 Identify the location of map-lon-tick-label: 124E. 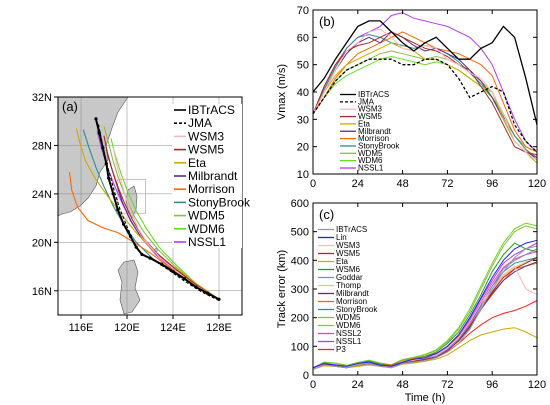
(173, 328).